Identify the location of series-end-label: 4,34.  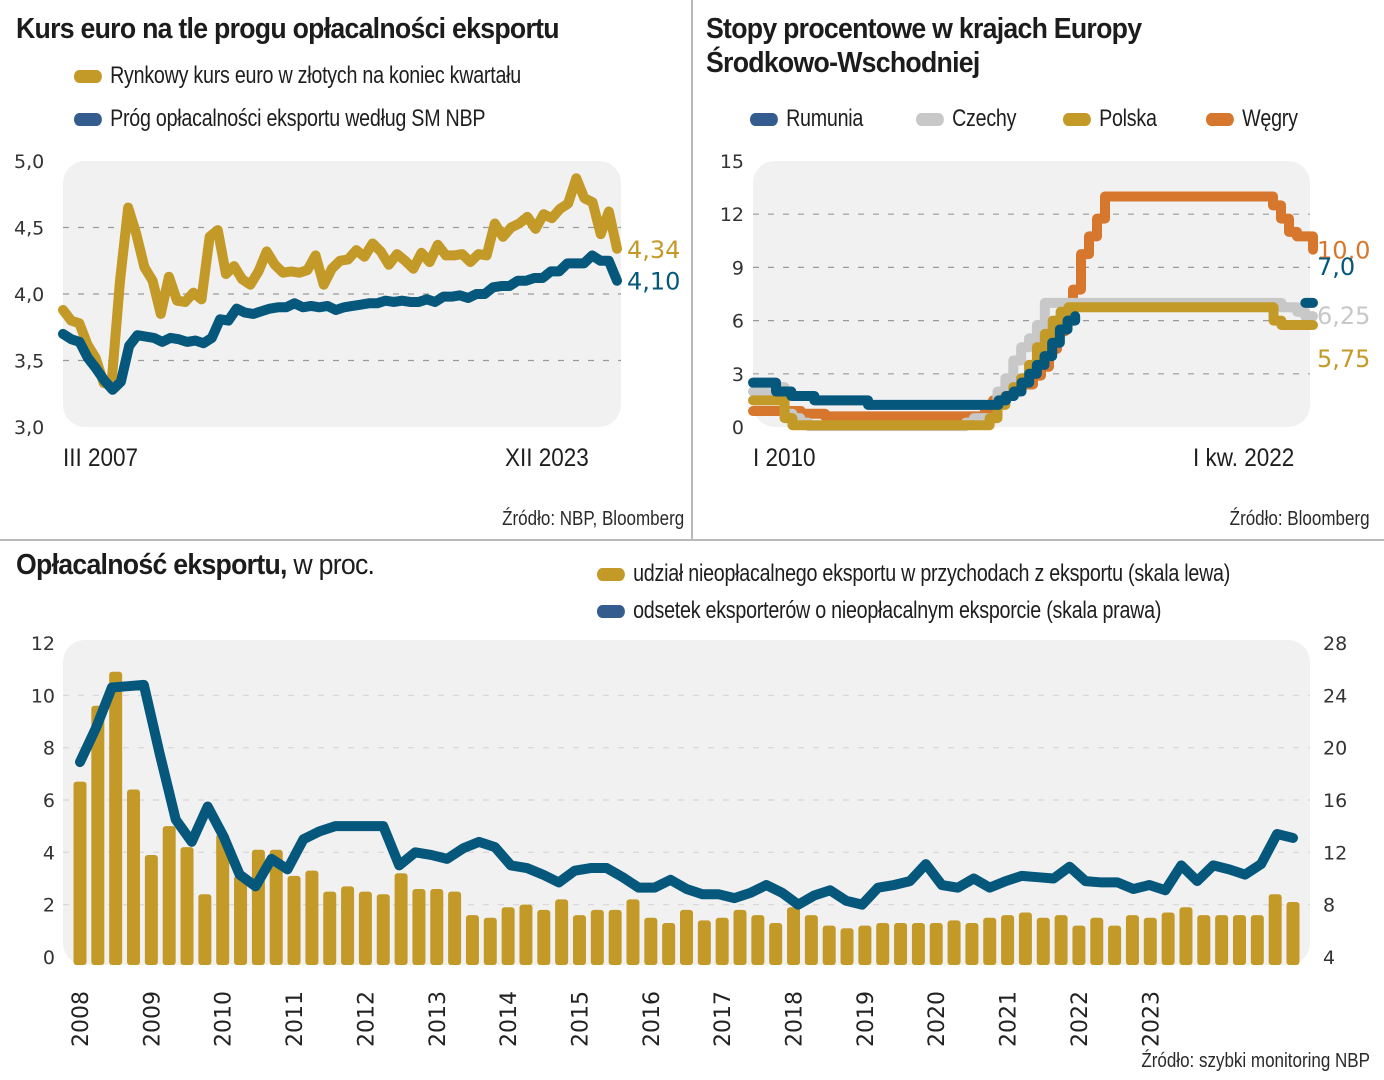
(653, 250).